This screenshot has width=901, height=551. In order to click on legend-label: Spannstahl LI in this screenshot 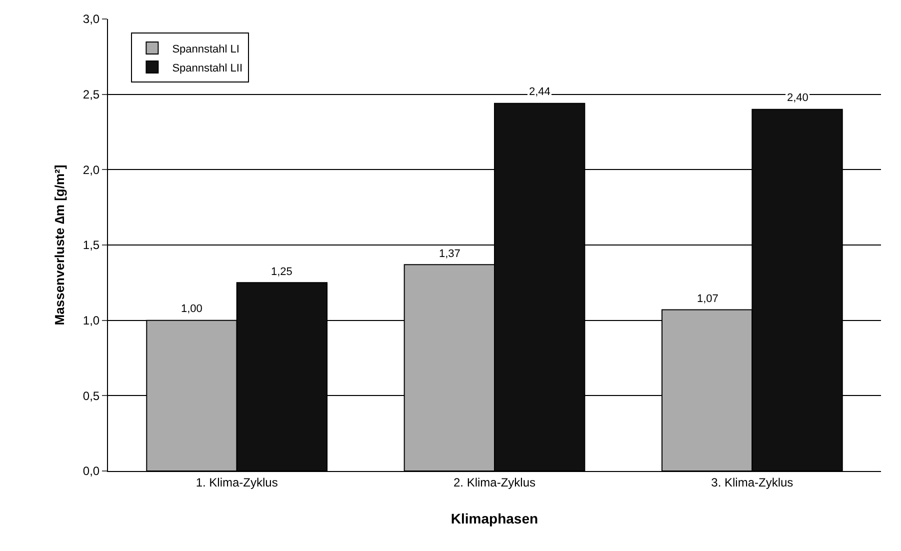, I will do `click(206, 49)`.